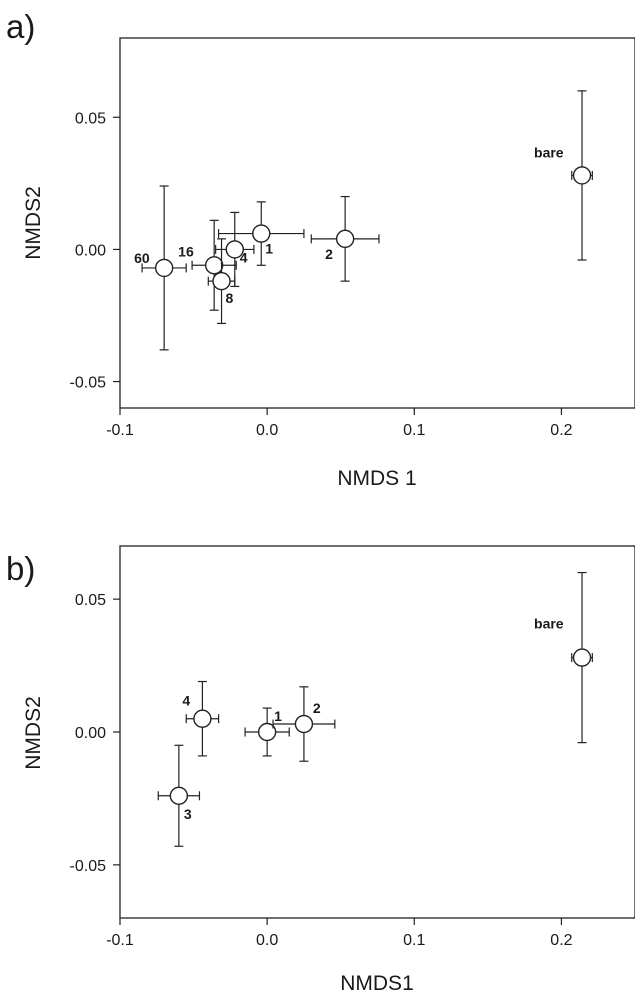  I want to click on panel-a-letter: a), so click(20, 26).